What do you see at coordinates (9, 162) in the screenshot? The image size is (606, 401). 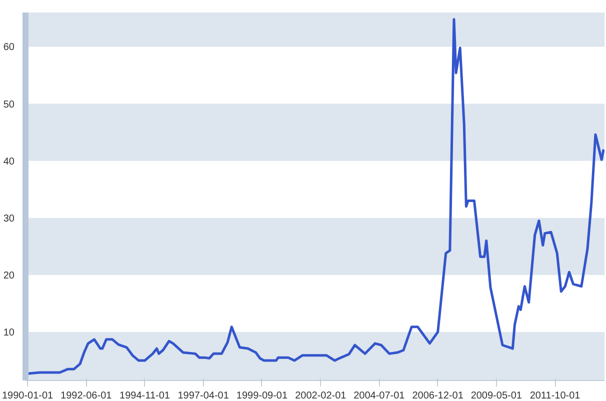 I see `y-tick-label: 40` at bounding box center [9, 162].